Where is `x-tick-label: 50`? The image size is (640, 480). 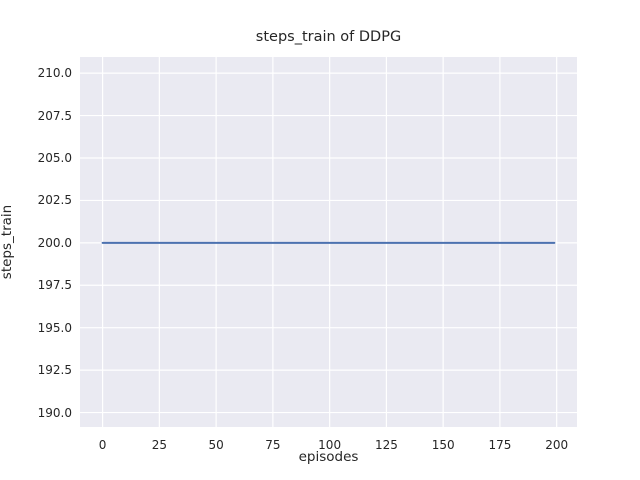 x-tick-label: 50 is located at coordinates (216, 445).